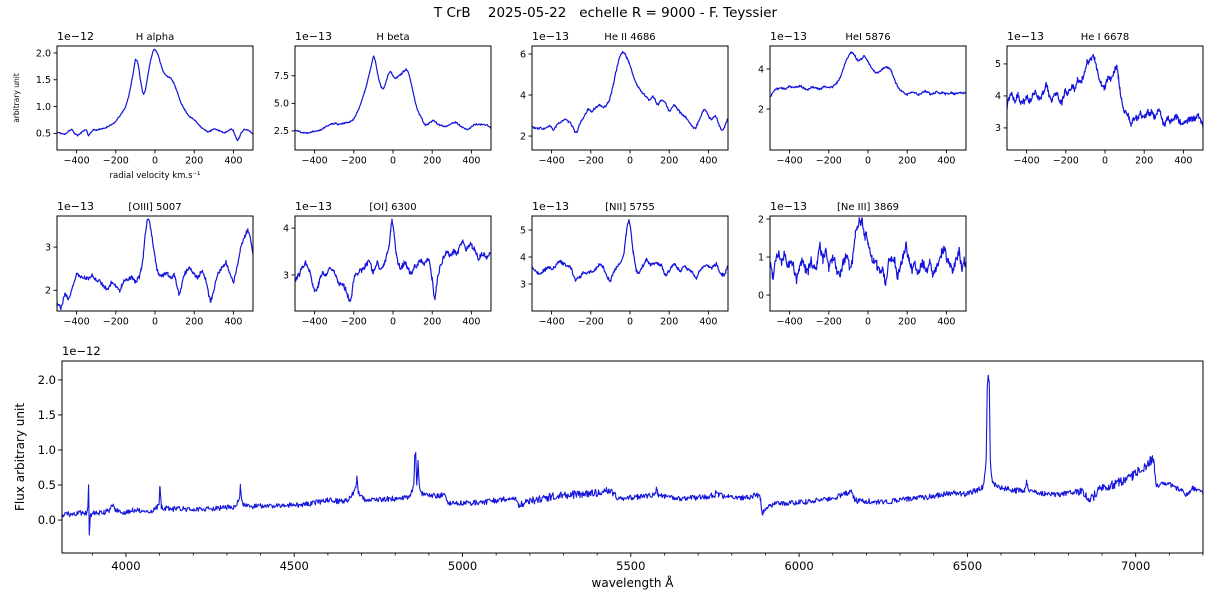  I want to click on svg-text: 0.5, so click(43, 134).